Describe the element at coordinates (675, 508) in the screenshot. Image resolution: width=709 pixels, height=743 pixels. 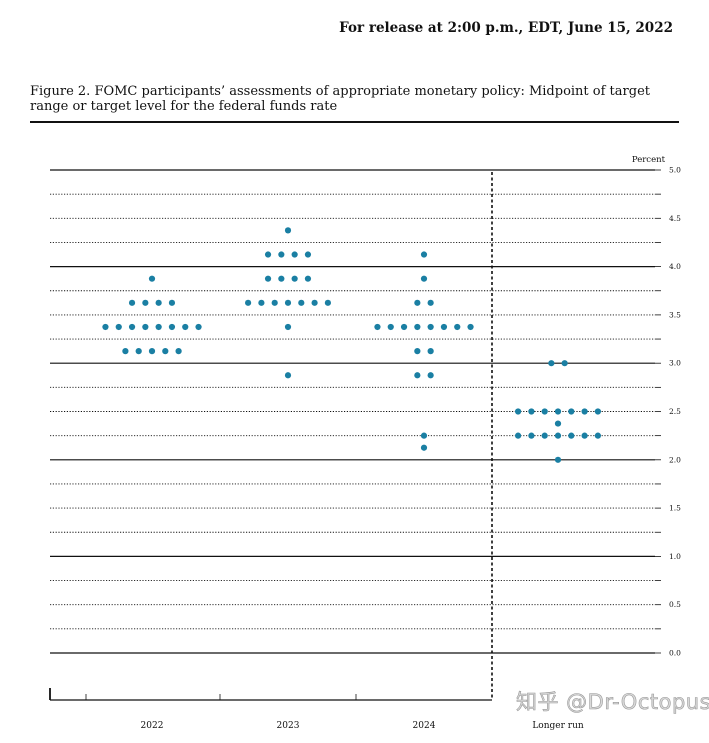
I see `y-tick-label: 1.5` at that location.